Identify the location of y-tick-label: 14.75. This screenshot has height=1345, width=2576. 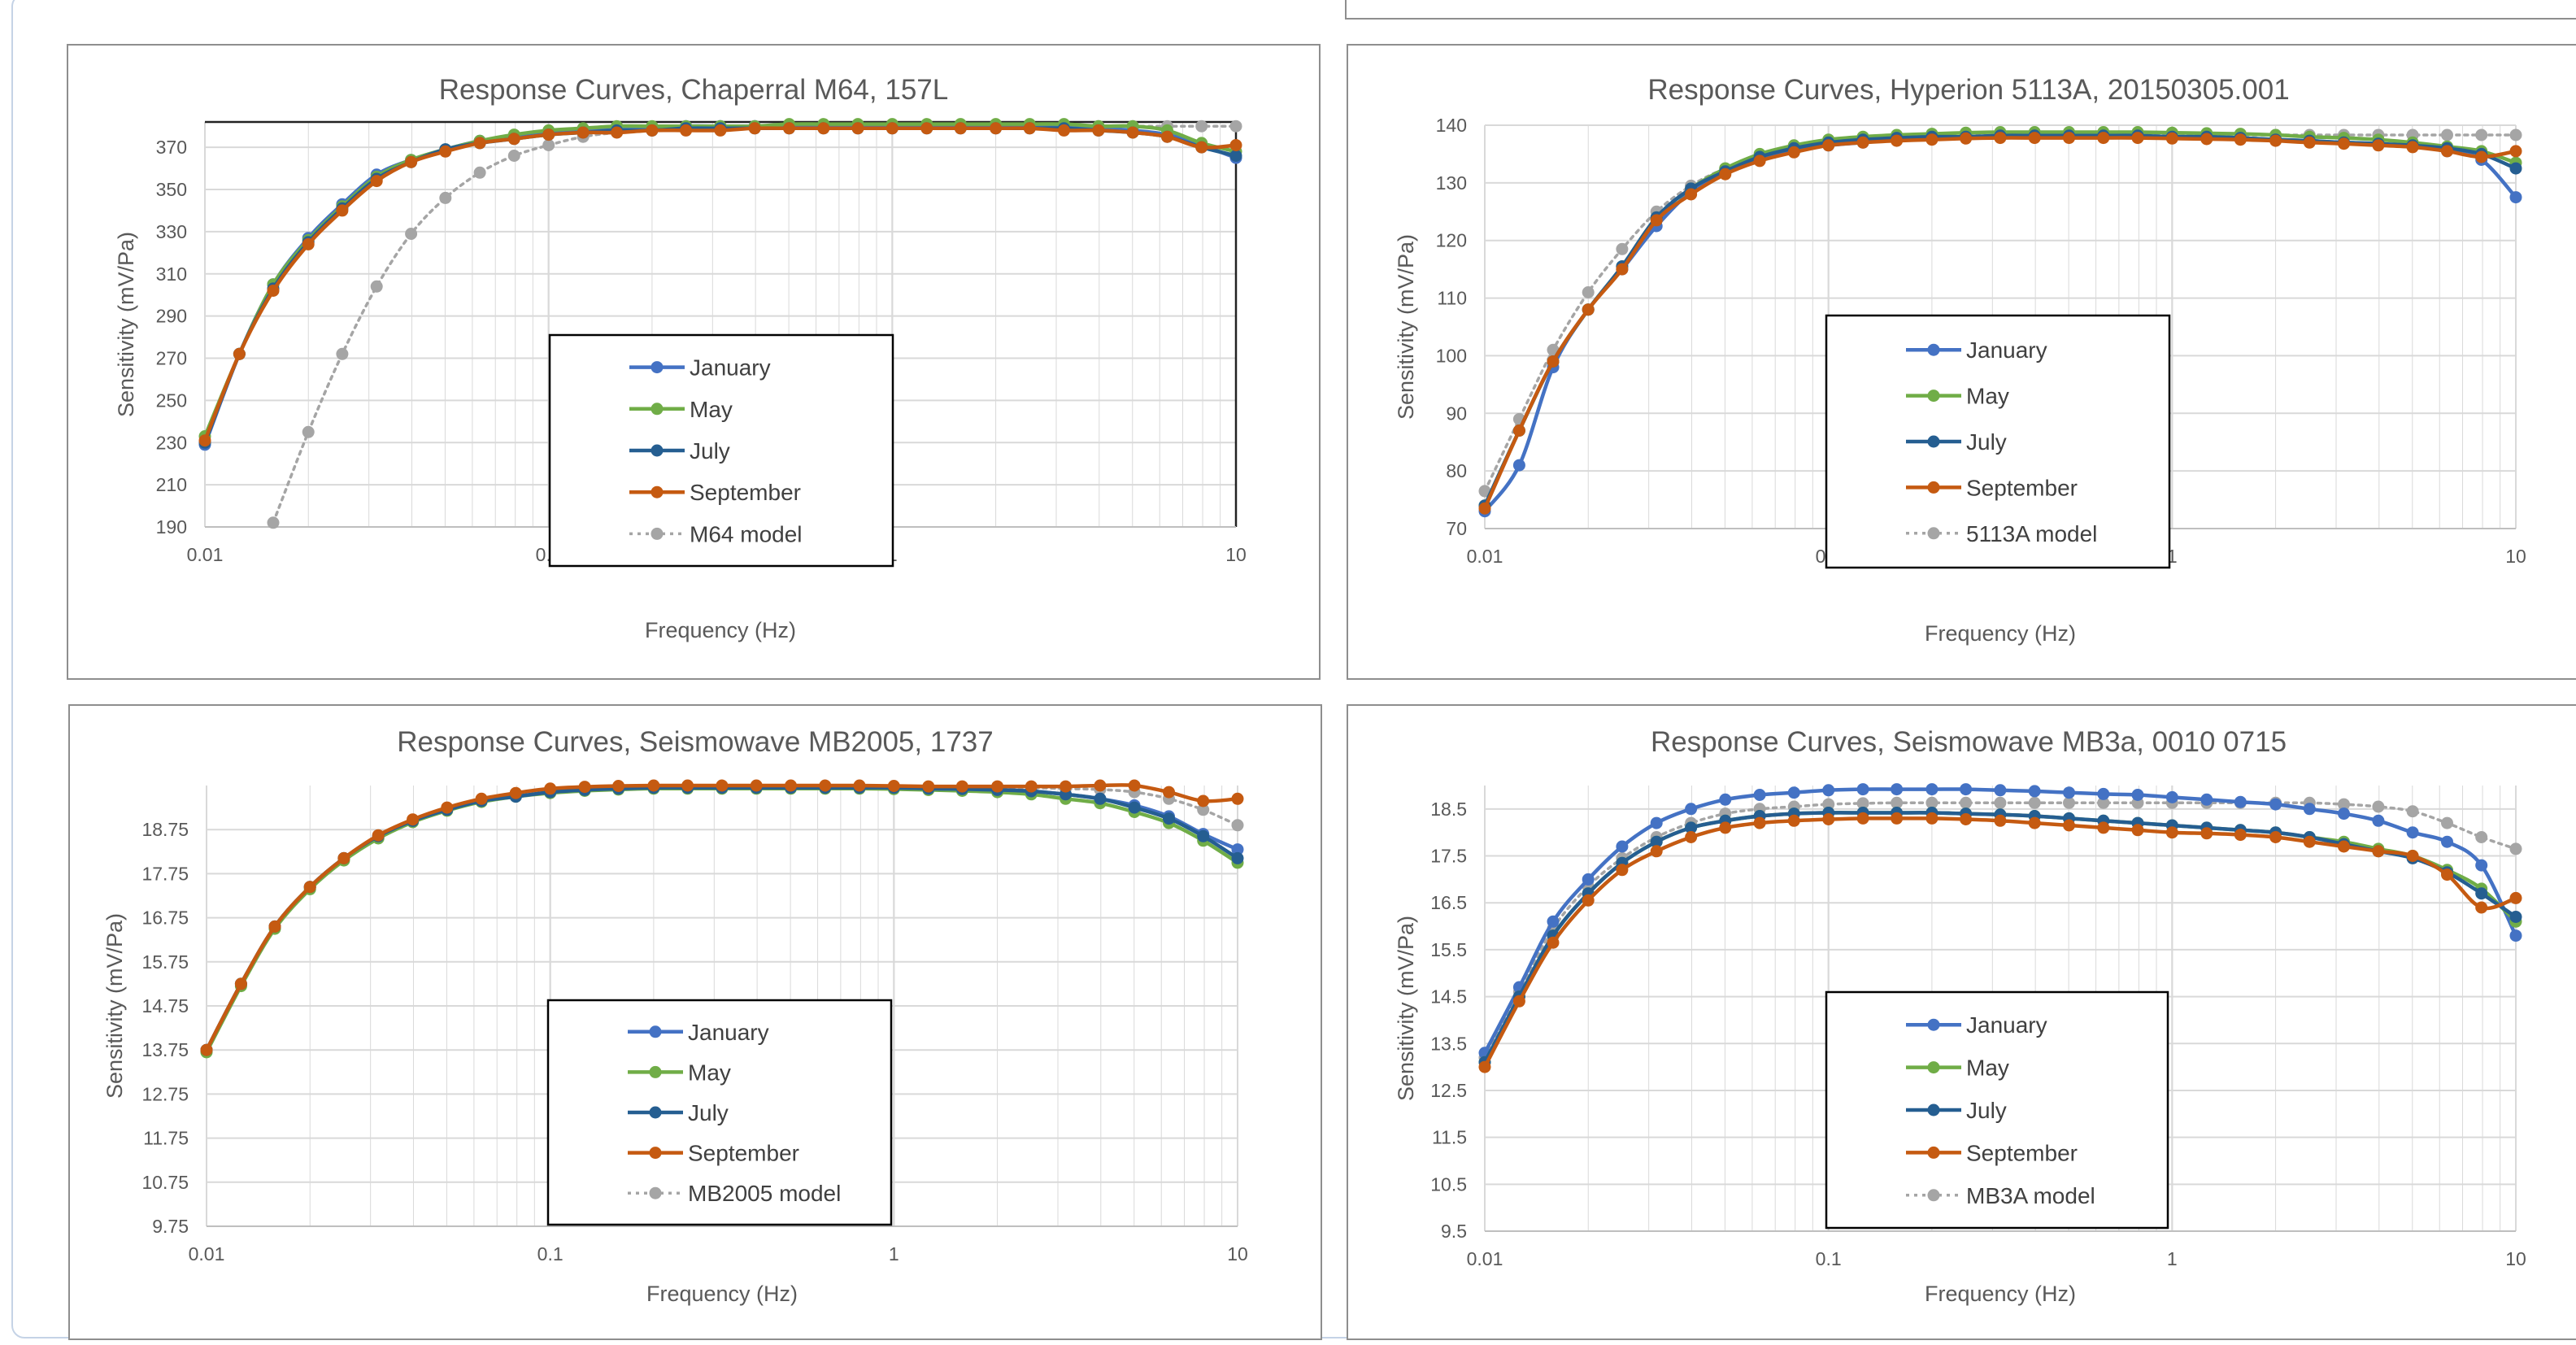
(165, 1006).